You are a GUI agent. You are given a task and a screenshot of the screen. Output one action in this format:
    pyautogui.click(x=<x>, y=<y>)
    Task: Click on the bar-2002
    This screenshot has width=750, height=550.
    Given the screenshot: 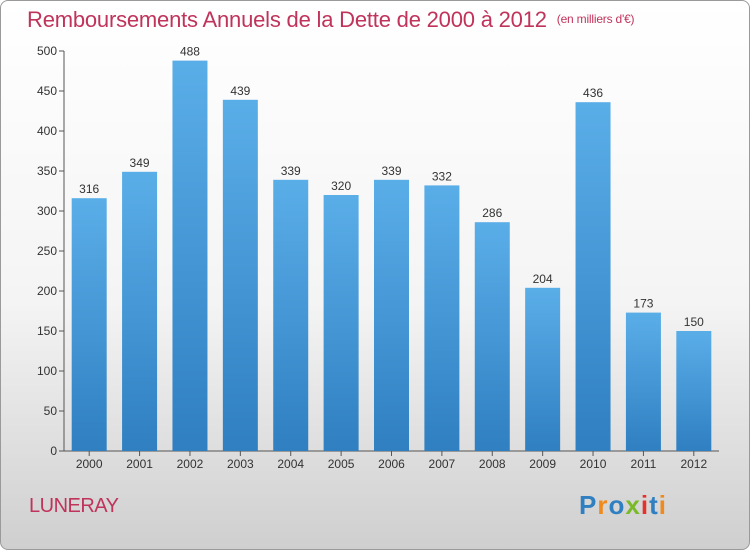 What is the action you would take?
    pyautogui.click(x=190, y=255)
    